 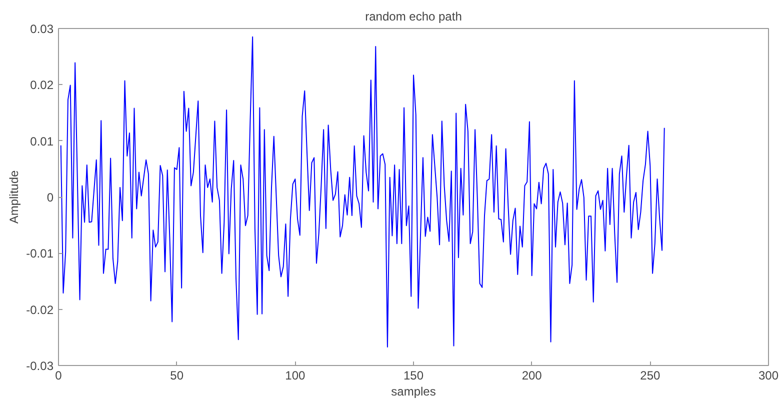 What do you see at coordinates (42, 29) in the screenshot?
I see `y-tick-label: 0.03` at bounding box center [42, 29].